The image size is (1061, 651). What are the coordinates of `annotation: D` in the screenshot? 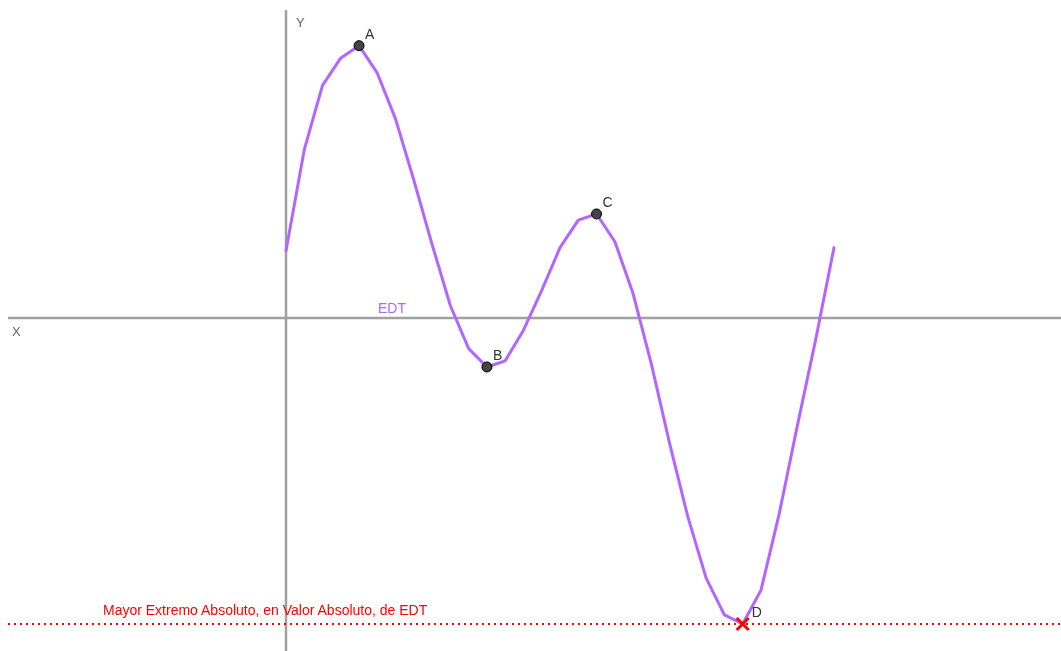 It's located at (756, 612).